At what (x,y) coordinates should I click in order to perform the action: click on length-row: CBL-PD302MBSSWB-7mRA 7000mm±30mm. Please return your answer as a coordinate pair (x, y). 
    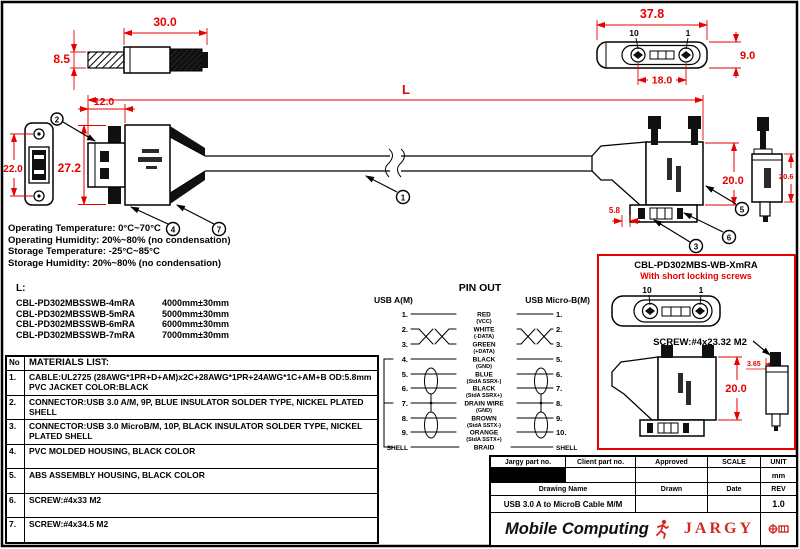
    Looking at the image, I should click on (122, 334).